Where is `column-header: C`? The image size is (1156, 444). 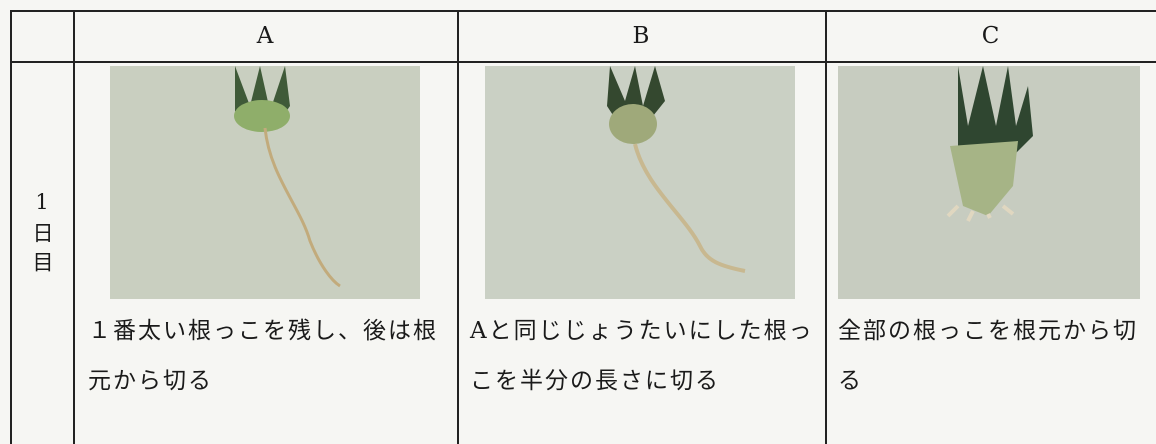 column-header: C is located at coordinates (990, 36).